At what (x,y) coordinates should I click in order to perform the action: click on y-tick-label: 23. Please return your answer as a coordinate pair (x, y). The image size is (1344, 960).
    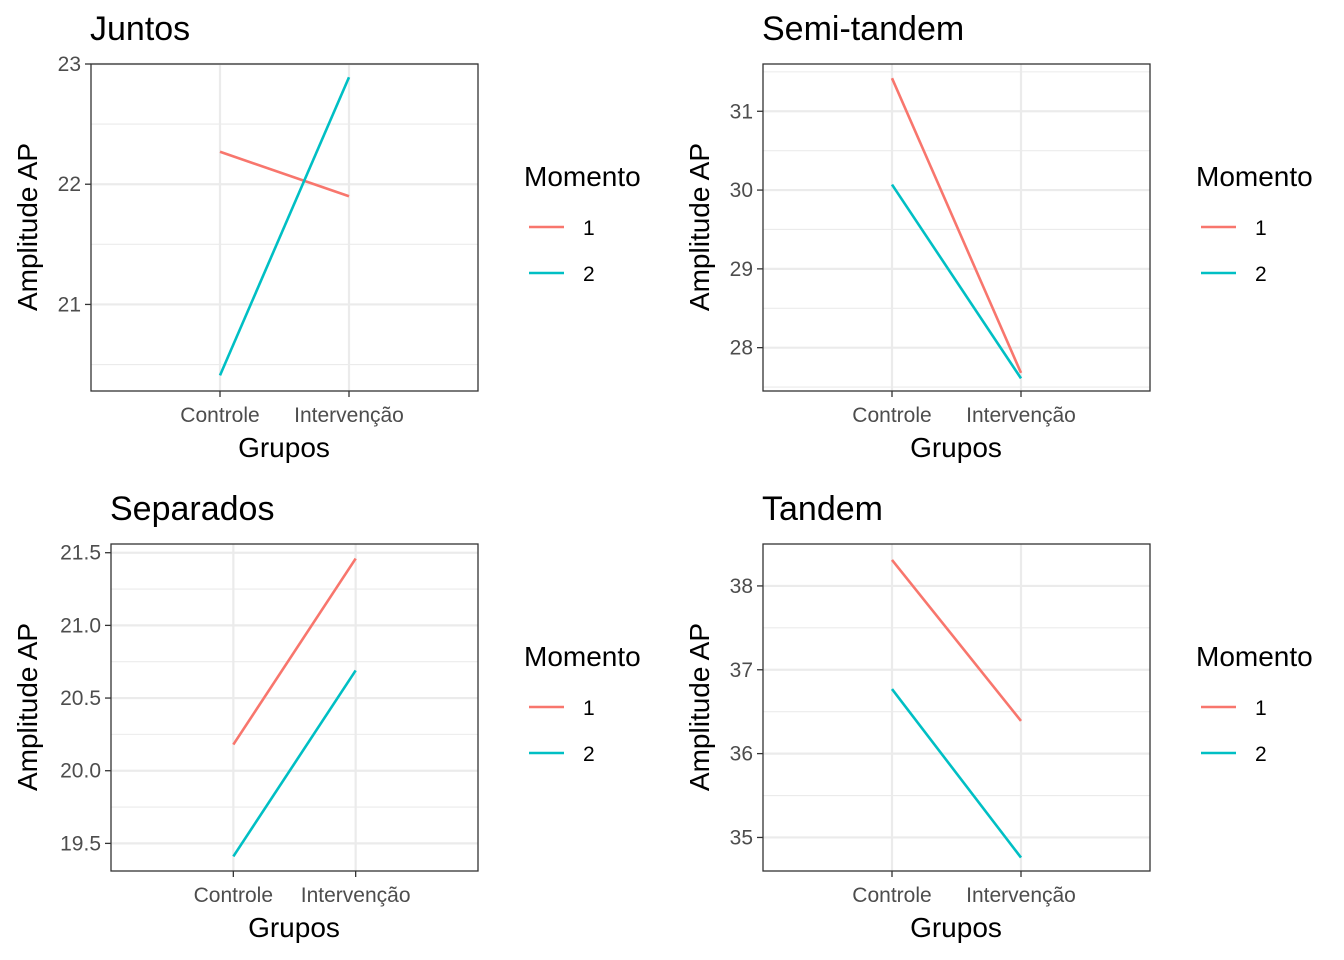
    Looking at the image, I should click on (69, 64).